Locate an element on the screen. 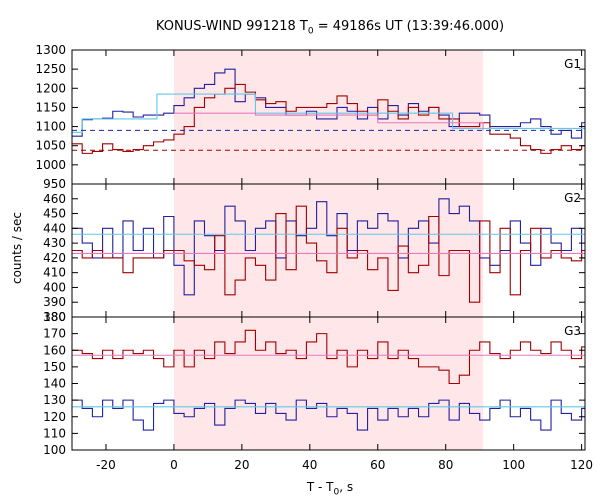  panel-G1-ytick-label: 1000 is located at coordinates (50, 165).